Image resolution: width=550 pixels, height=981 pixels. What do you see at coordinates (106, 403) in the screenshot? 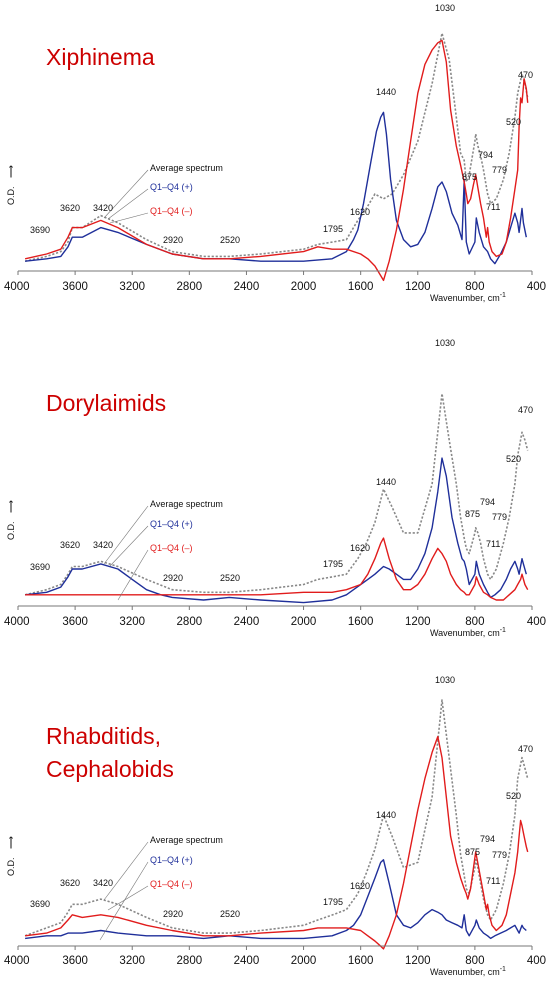
I see `panel-title: Dorylaimids` at bounding box center [106, 403].